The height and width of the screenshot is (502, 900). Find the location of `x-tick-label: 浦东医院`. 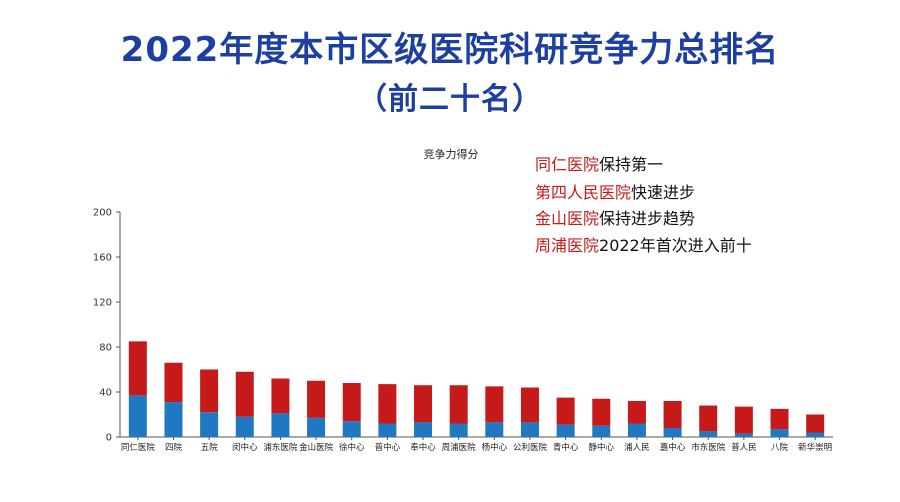

x-tick-label: 浦东医院 is located at coordinates (280, 447).